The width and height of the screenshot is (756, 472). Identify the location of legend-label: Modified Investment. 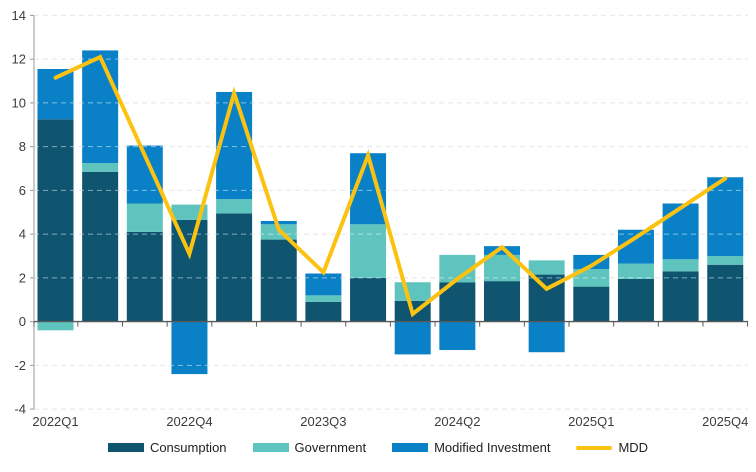
(492, 447).